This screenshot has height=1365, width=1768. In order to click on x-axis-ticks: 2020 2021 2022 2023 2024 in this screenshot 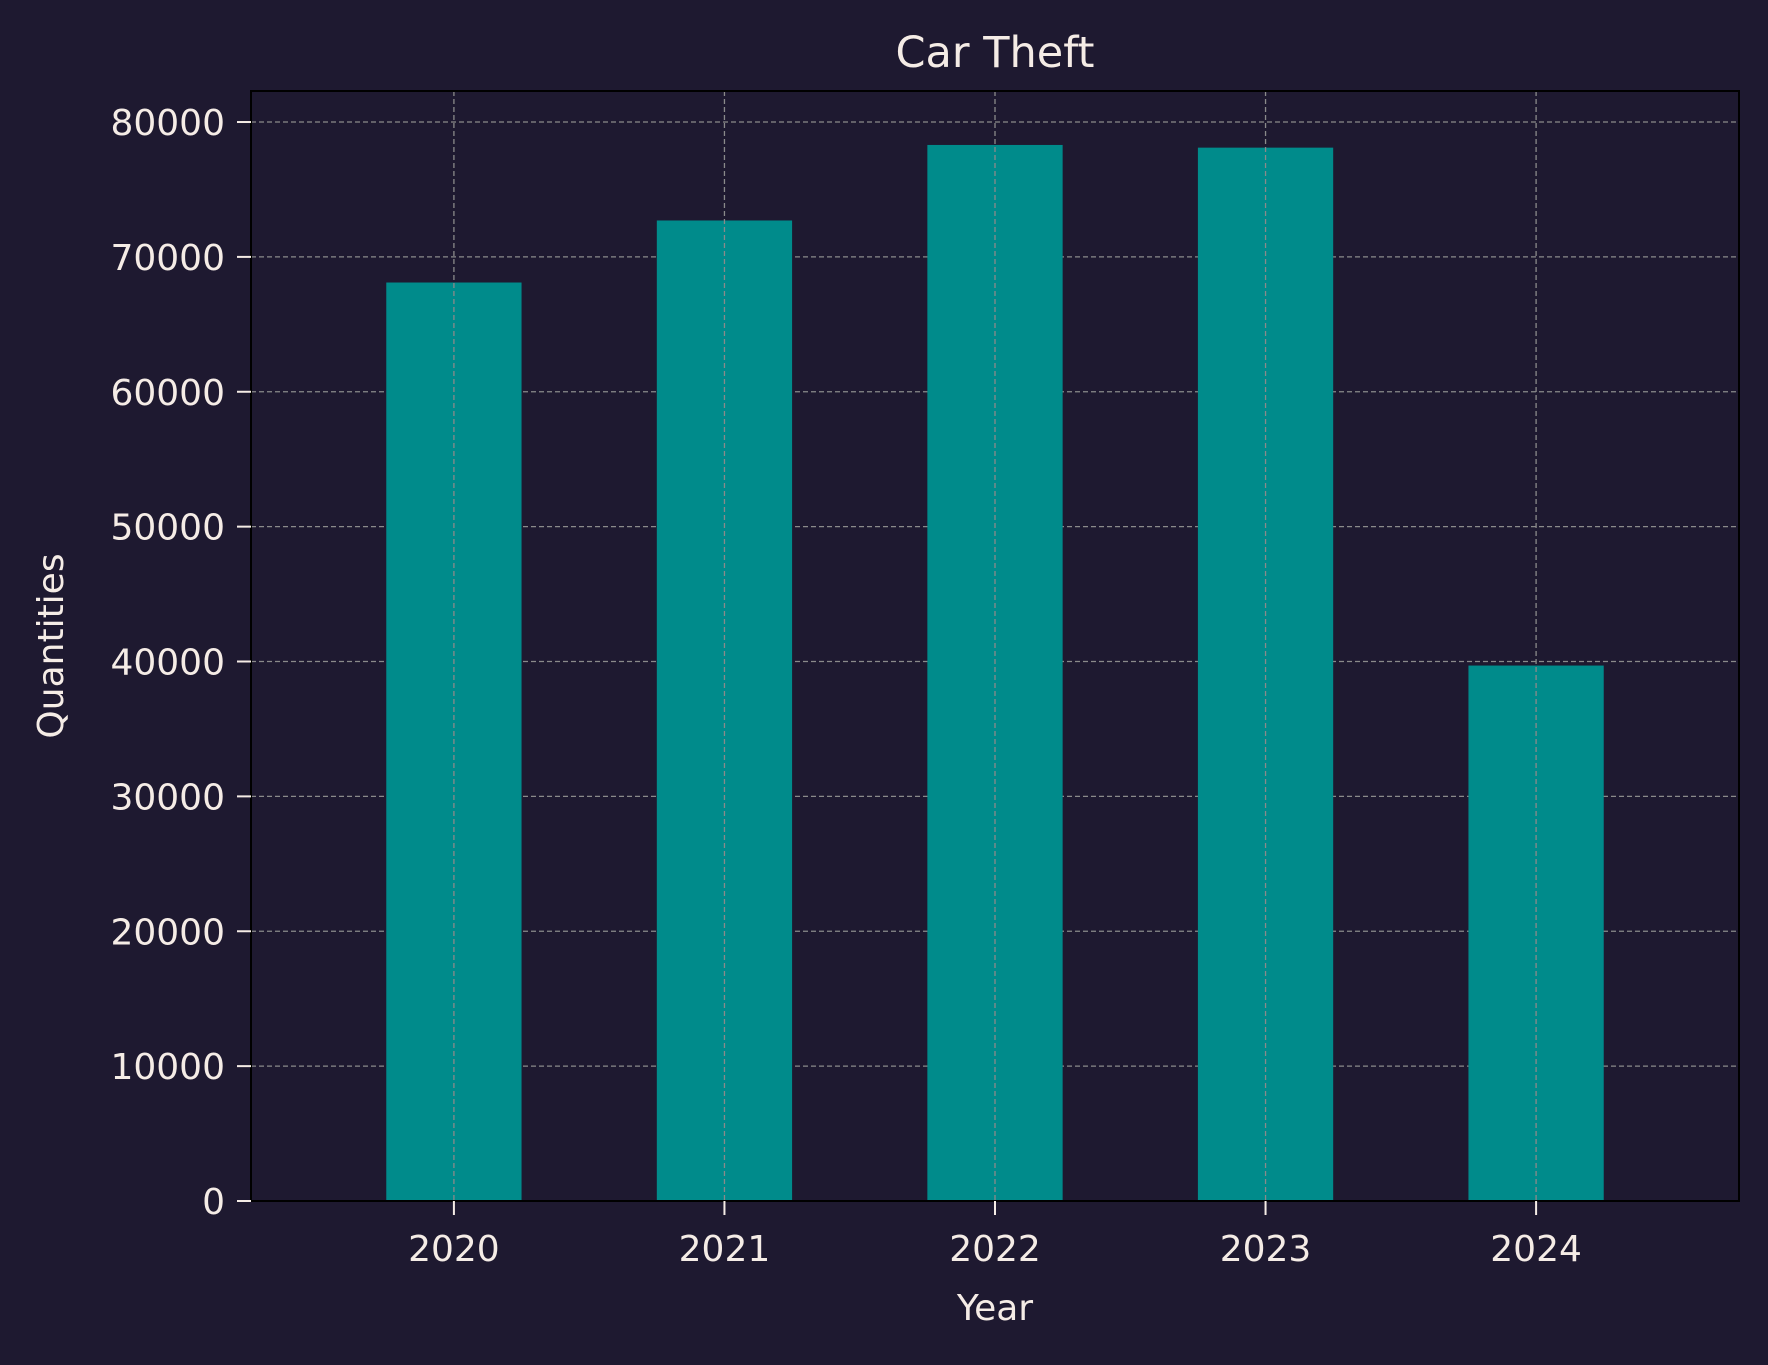, I will do `click(995, 1235)`.